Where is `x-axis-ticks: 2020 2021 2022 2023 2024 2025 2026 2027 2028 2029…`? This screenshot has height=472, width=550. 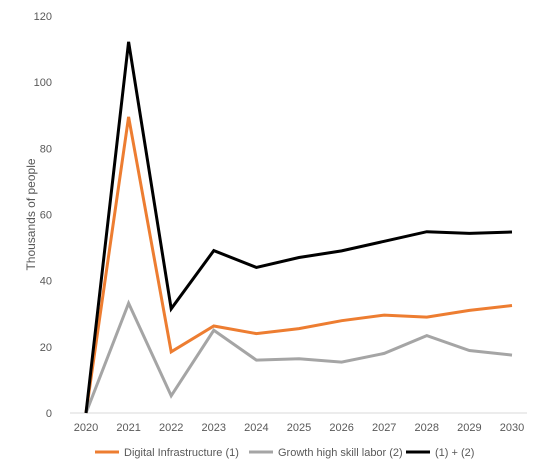
x-axis-ticks: 2020 2021 2022 2023 2024 2025 2026 2027 2028 2029… is located at coordinates (299, 428).